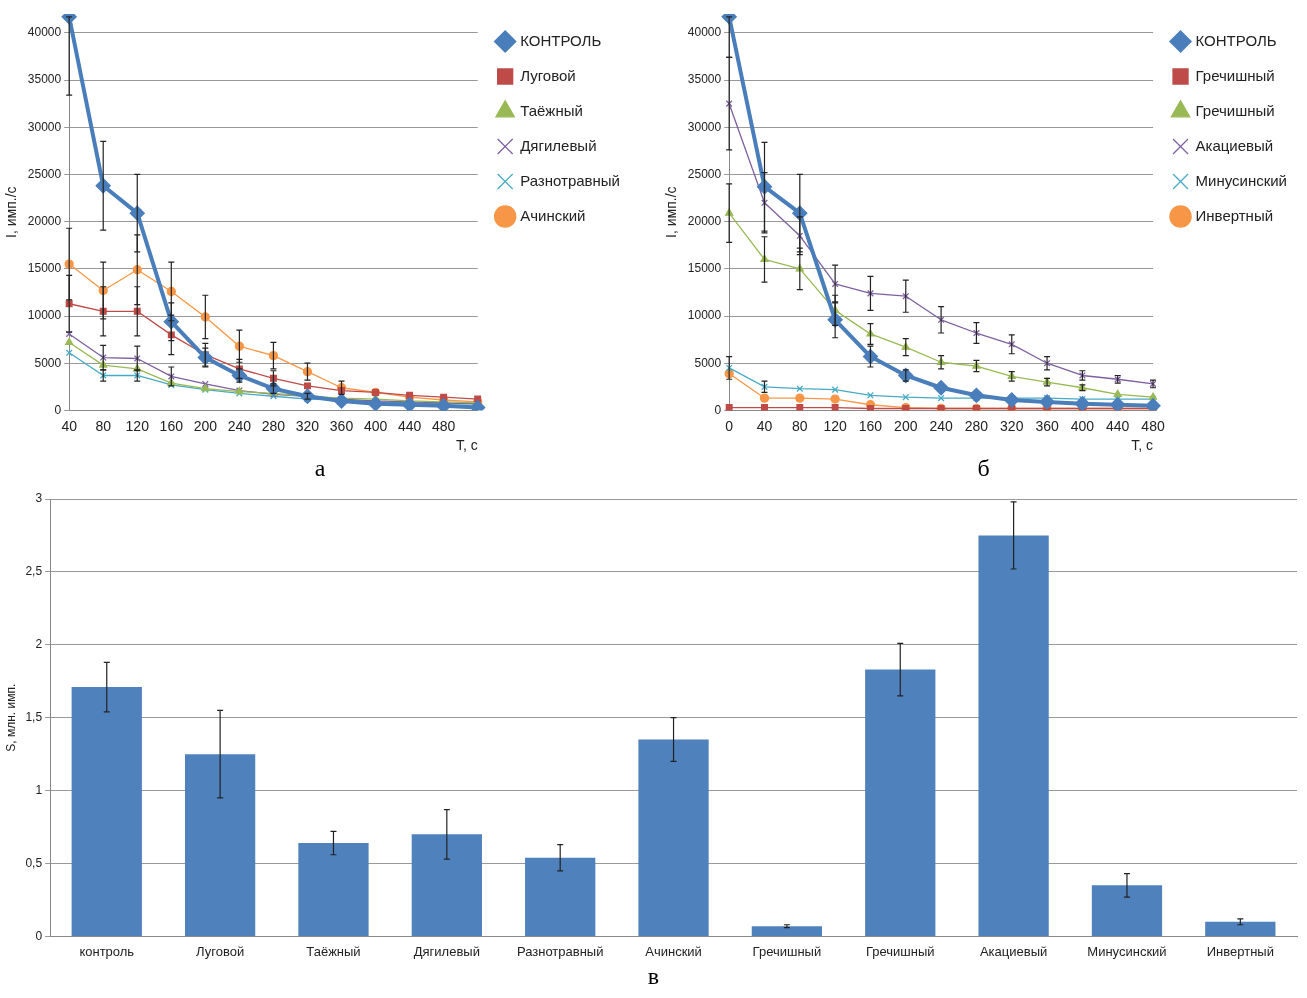 Image resolution: width=1307 pixels, height=998 pixels. What do you see at coordinates (553, 215) in the screenshot?
I see `legend-label: Ачинский` at bounding box center [553, 215].